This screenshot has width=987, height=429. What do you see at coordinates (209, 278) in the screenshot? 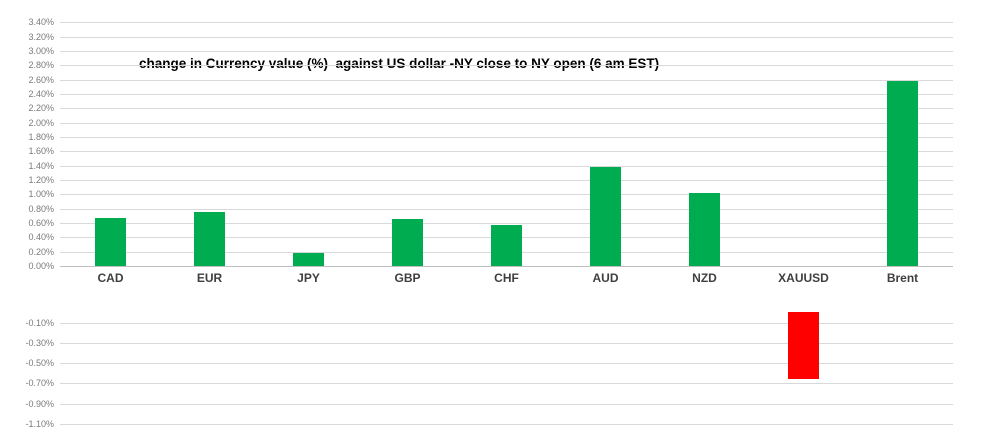
I see `x-axis-label-eur: EUR` at bounding box center [209, 278].